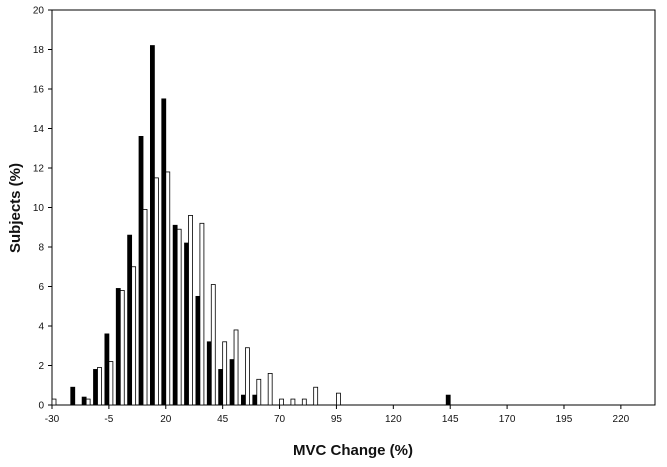 Image resolution: width=667 pixels, height=467 pixels. Describe the element at coordinates (353, 450) in the screenshot. I see `x-axis-title: MVC Change (%)` at that location.